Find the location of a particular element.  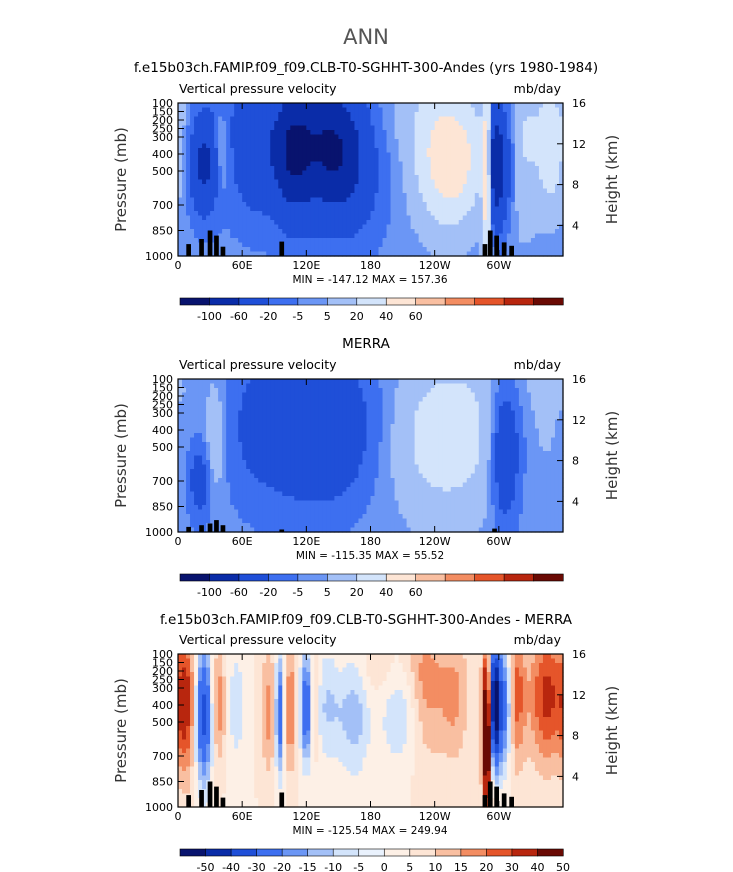

colorbar-swatch is located at coordinates (224, 301).